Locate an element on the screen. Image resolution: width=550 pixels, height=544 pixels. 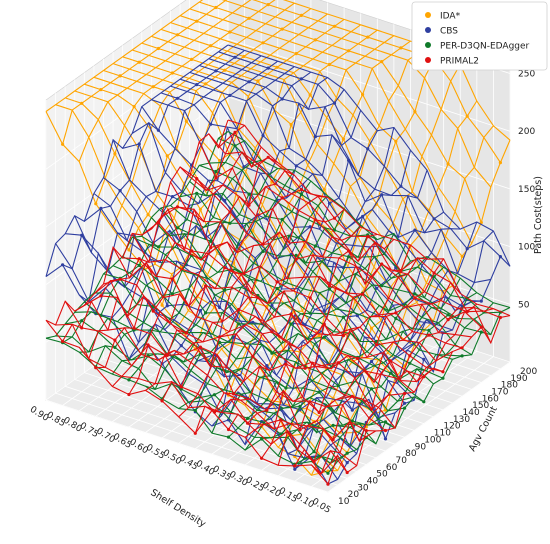
y-tick-label: 160 is located at coordinates (490, 399).